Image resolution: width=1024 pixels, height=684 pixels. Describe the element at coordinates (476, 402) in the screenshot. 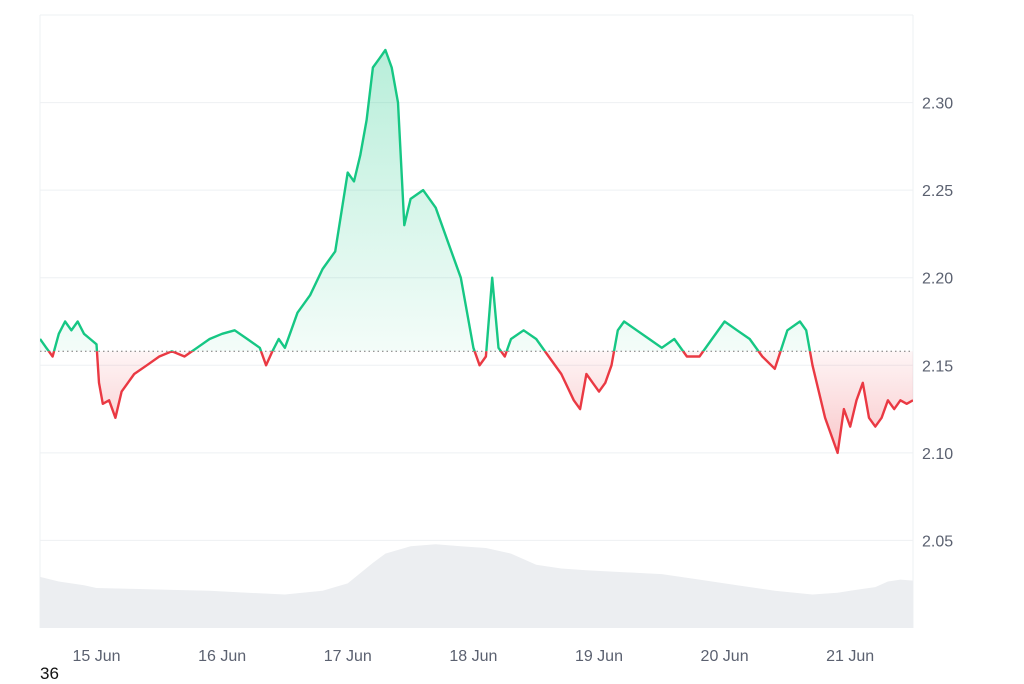

I see `price-fill-down` at that location.